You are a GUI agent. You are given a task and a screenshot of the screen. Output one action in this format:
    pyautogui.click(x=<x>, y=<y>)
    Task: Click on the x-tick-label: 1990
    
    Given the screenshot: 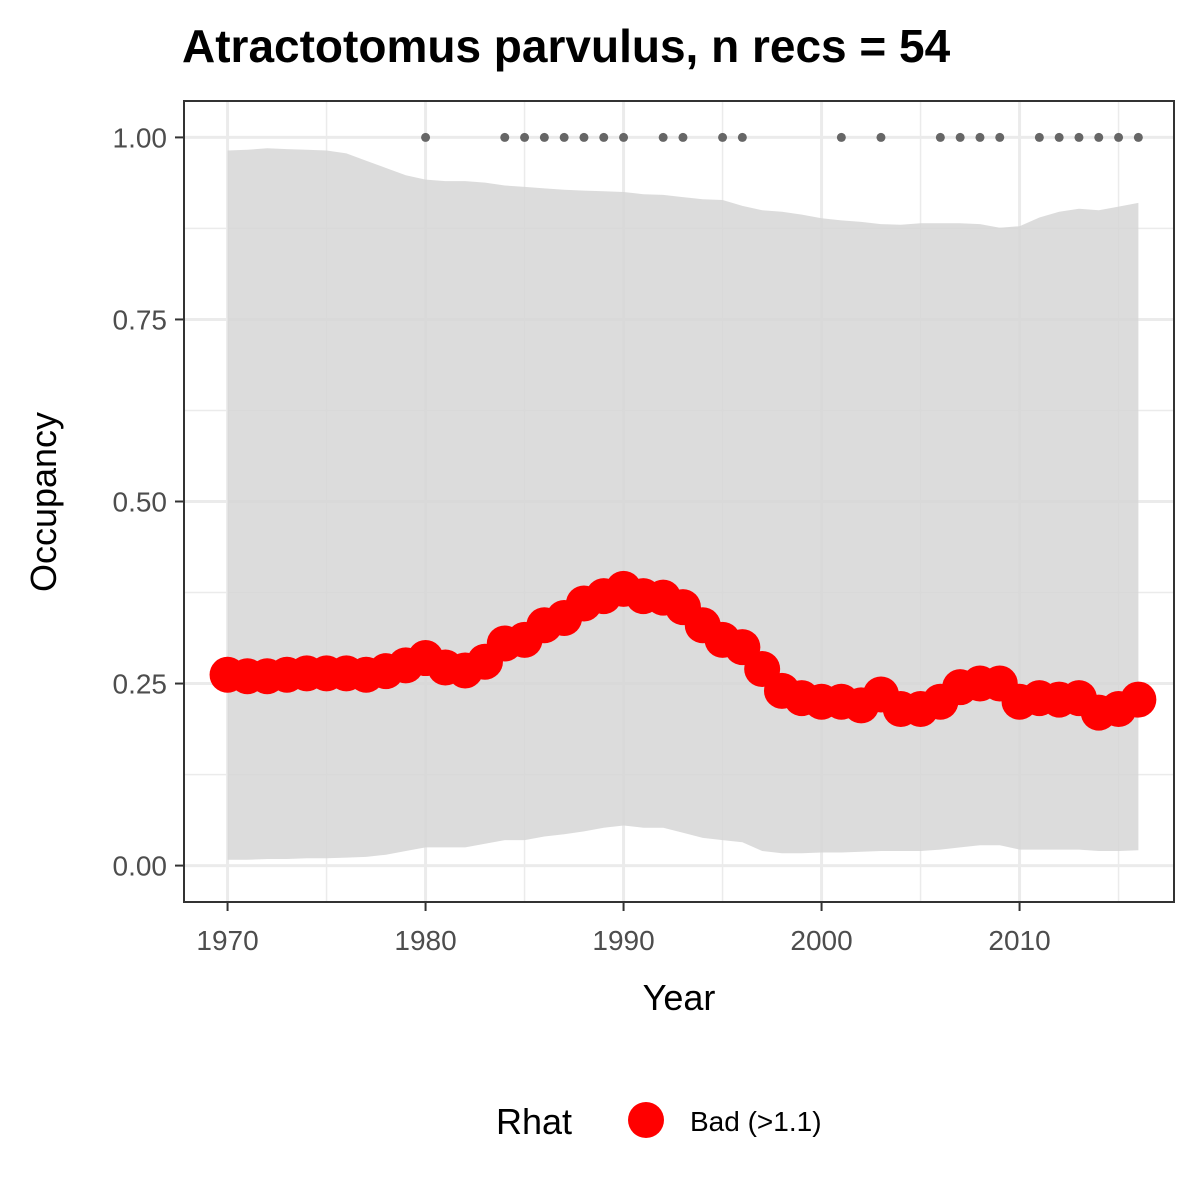 What is the action you would take?
    pyautogui.click(x=623, y=940)
    